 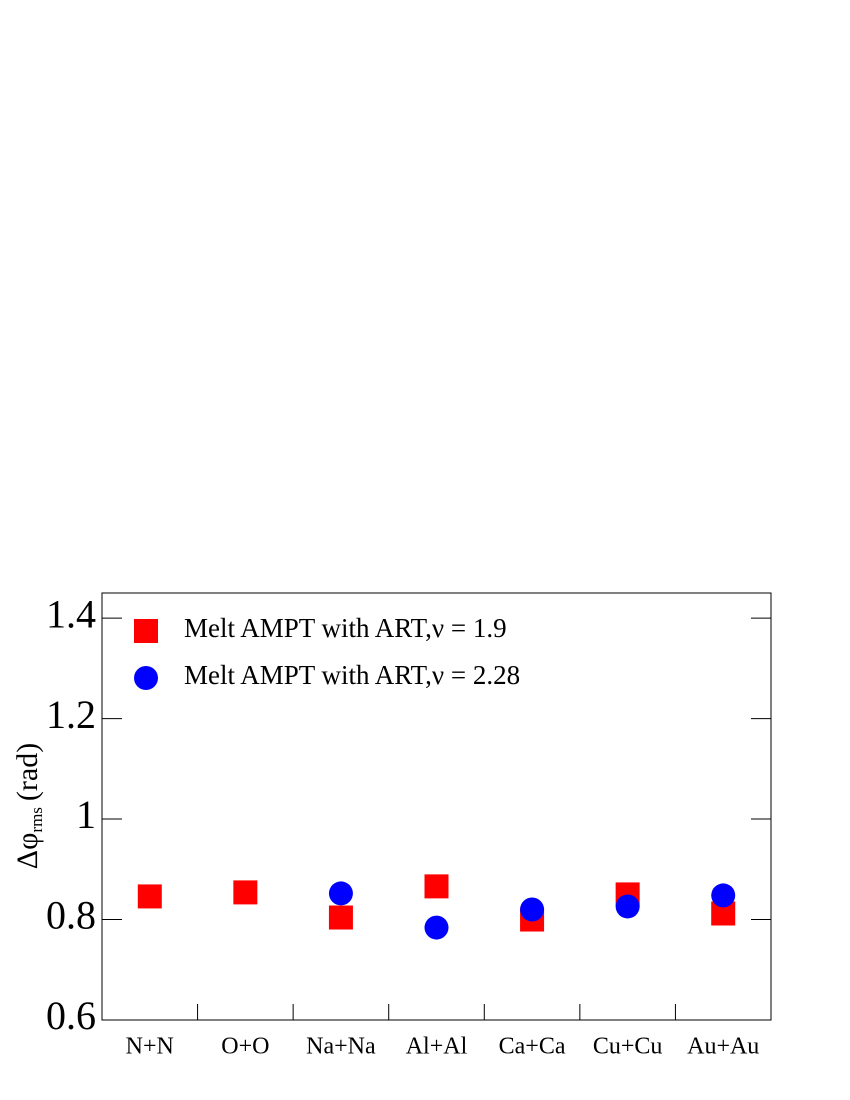 I want to click on x-tick-label: Ca+Ca, so click(x=532, y=1047).